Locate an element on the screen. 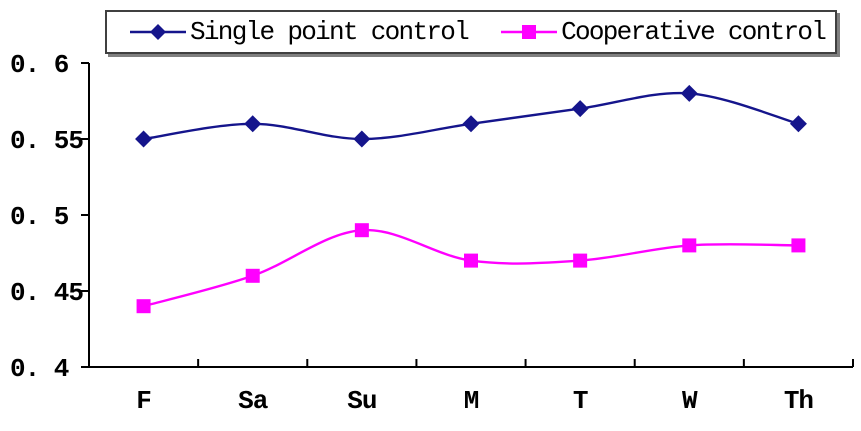  legend-item-single-point-control: Single point control is located at coordinates (299, 32).